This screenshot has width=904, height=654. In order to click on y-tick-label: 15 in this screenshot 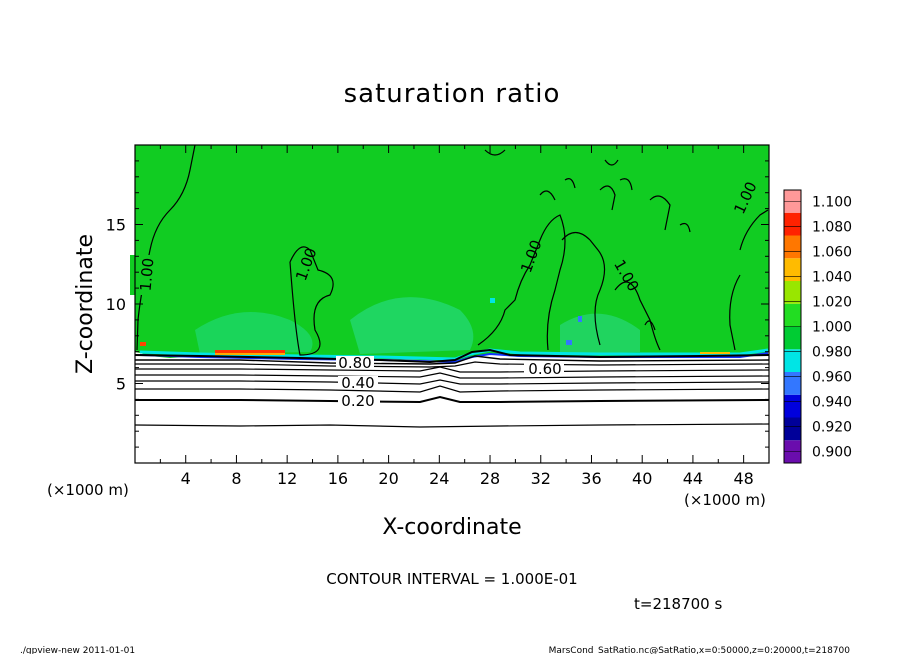, I will do `click(116, 225)`.